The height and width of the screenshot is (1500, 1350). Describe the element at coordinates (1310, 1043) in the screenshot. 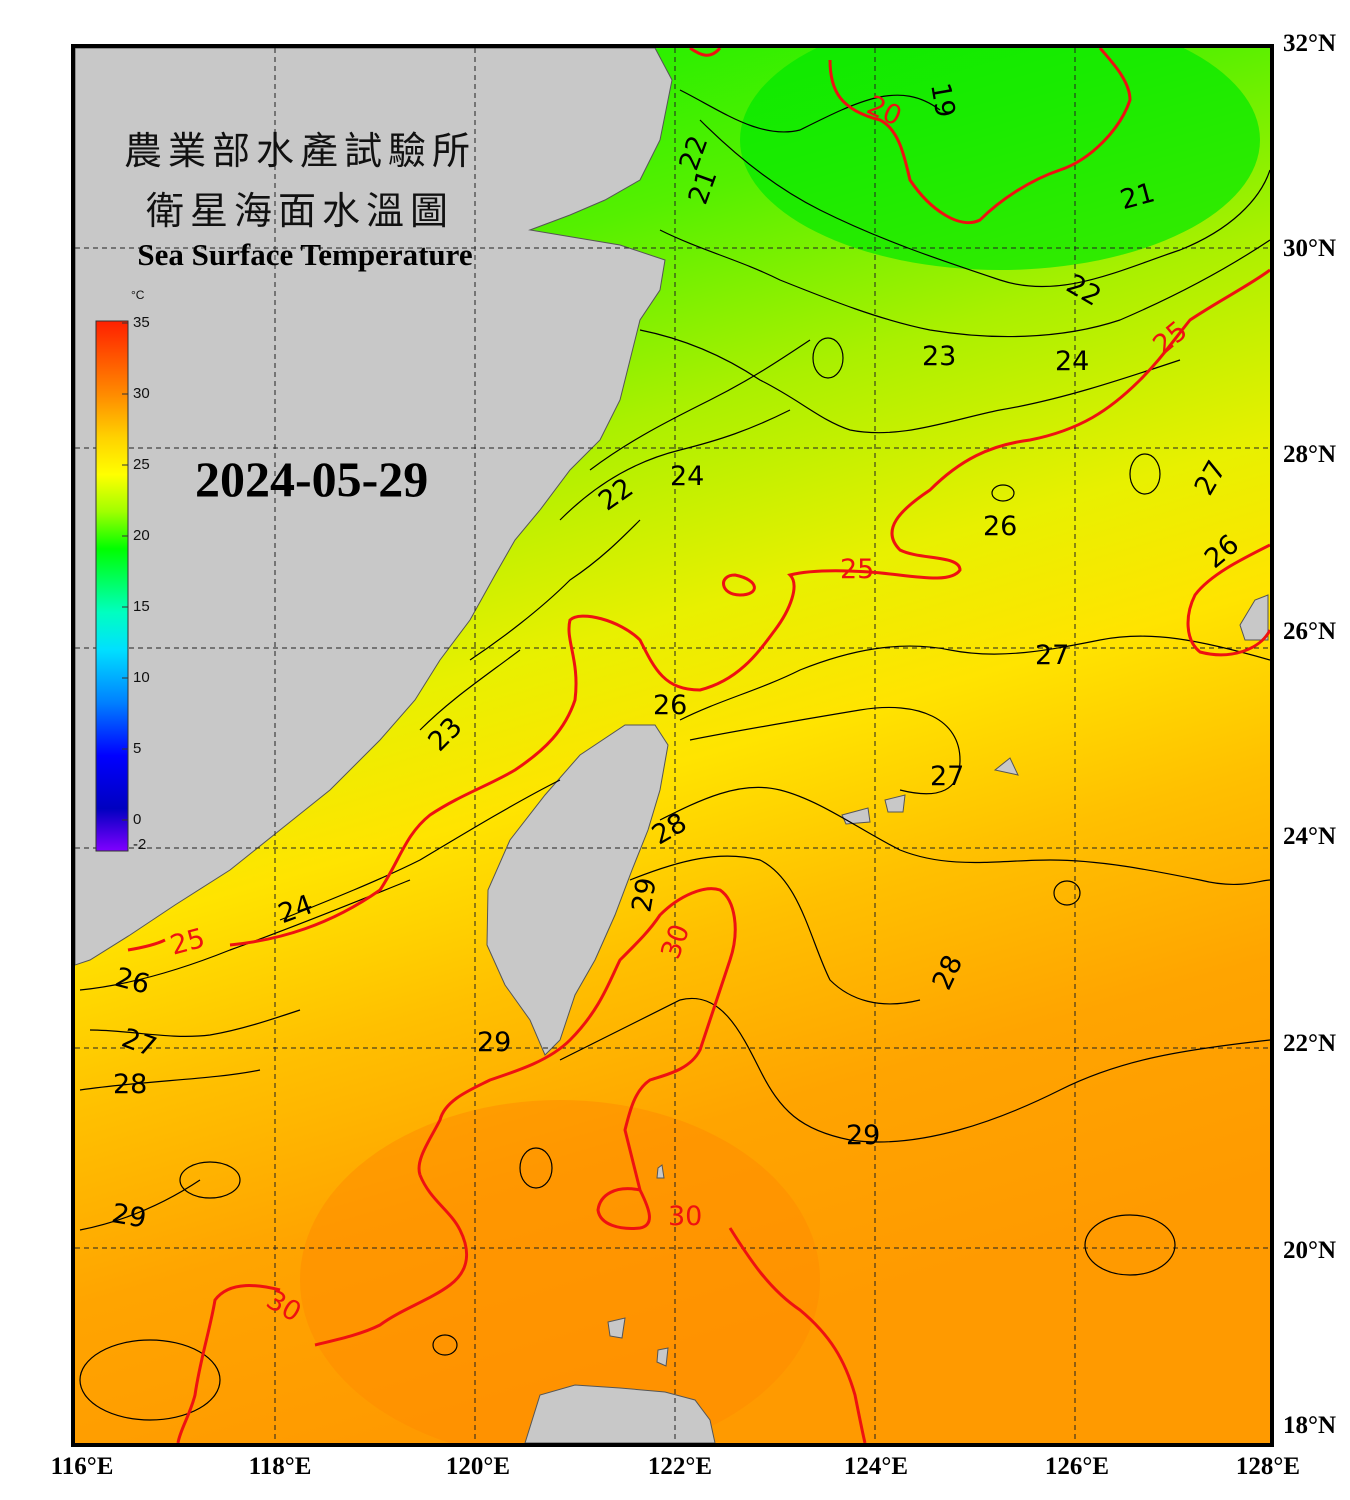

I see `lat-label-22n: 22°N` at that location.